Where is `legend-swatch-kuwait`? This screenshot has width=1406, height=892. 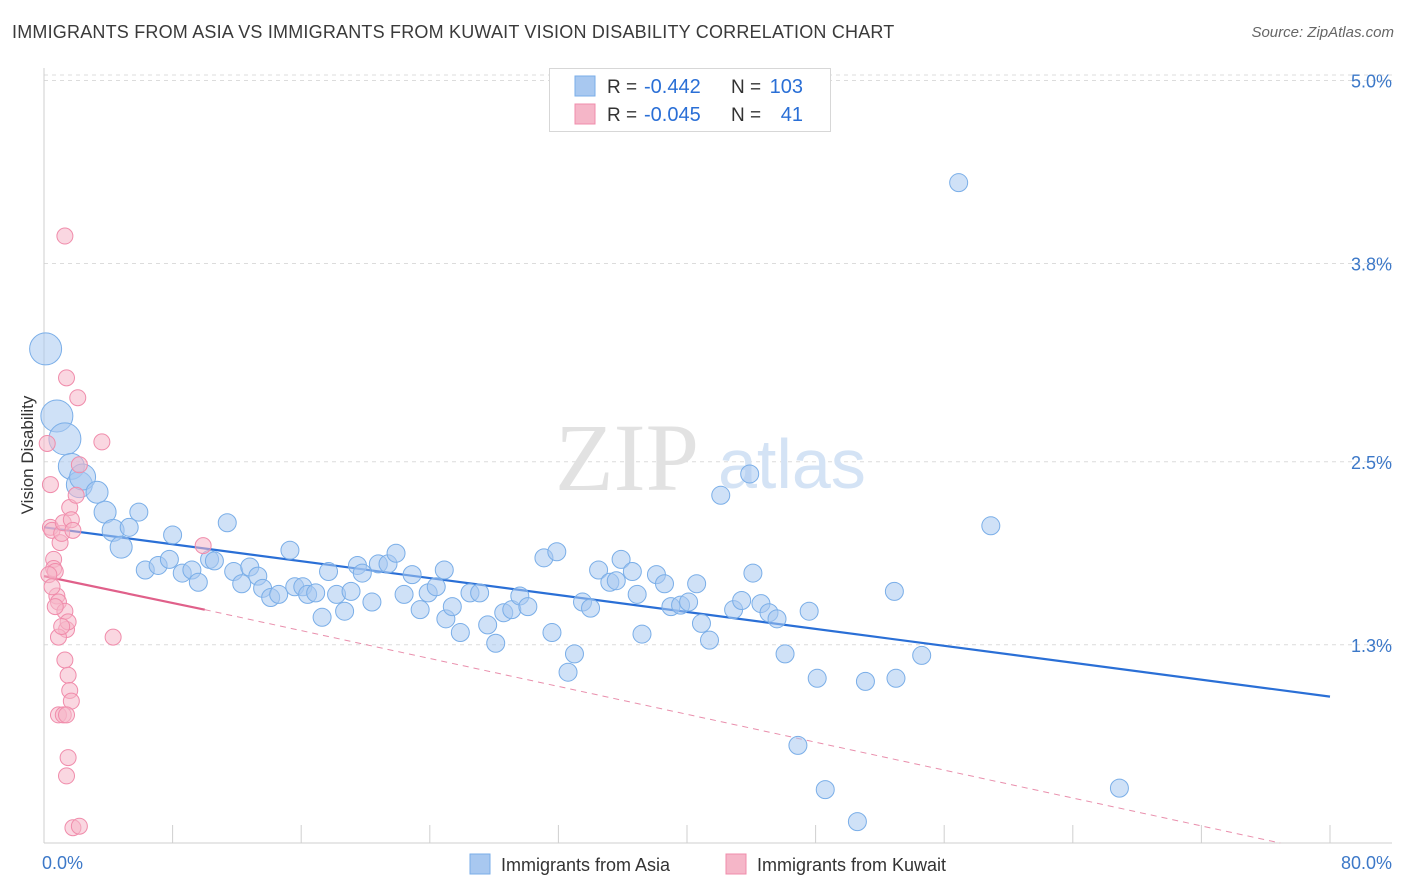
legend-swatch-kuwait is located at coordinates (585, 114).